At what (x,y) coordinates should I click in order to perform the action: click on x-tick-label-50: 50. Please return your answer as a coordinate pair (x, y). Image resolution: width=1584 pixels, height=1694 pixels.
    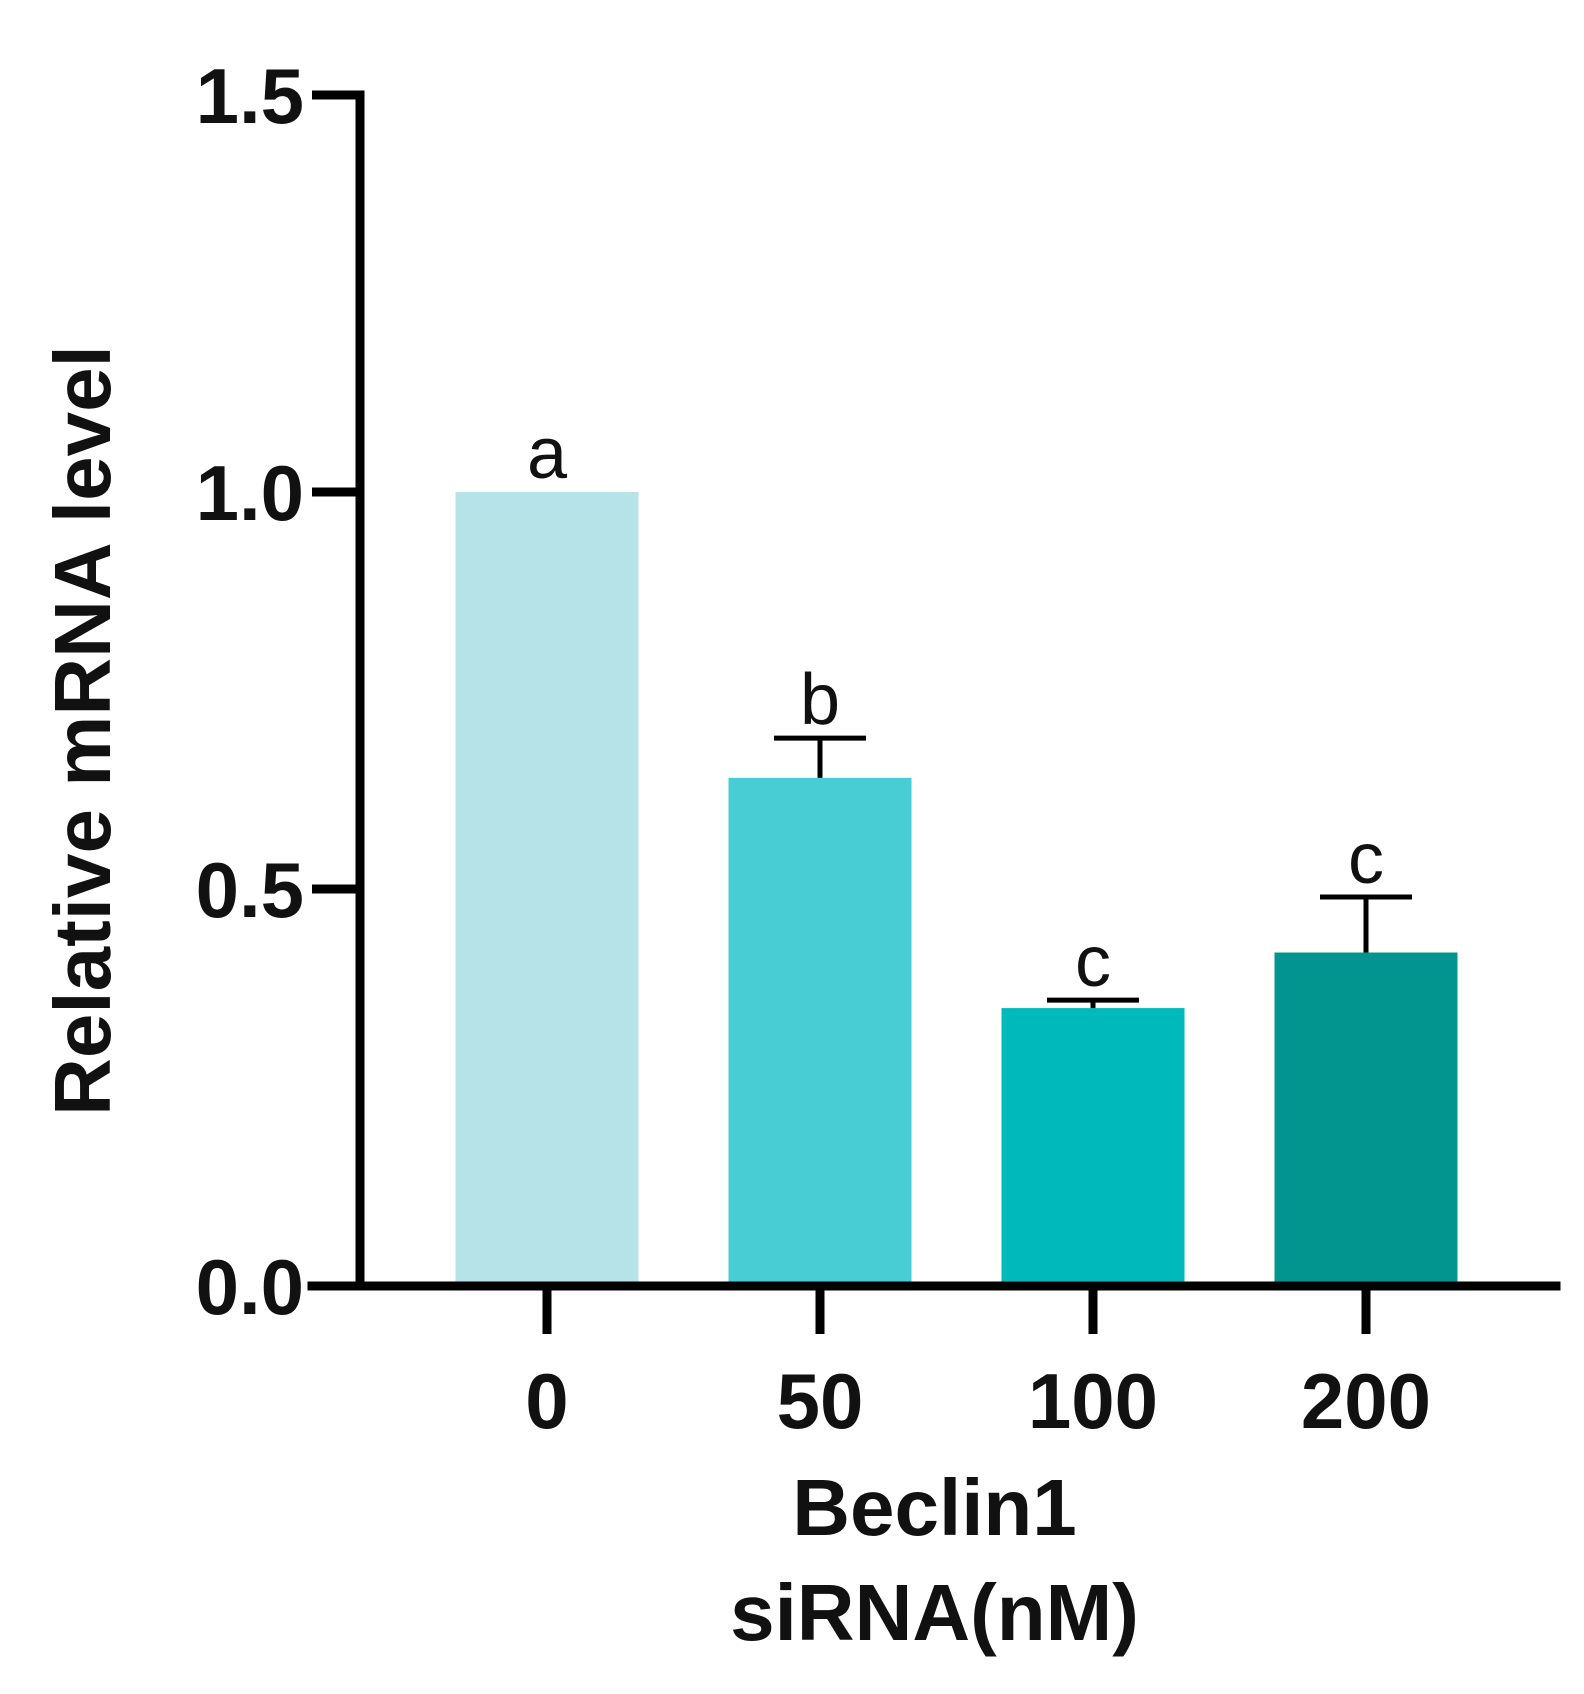
    Looking at the image, I should click on (820, 1401).